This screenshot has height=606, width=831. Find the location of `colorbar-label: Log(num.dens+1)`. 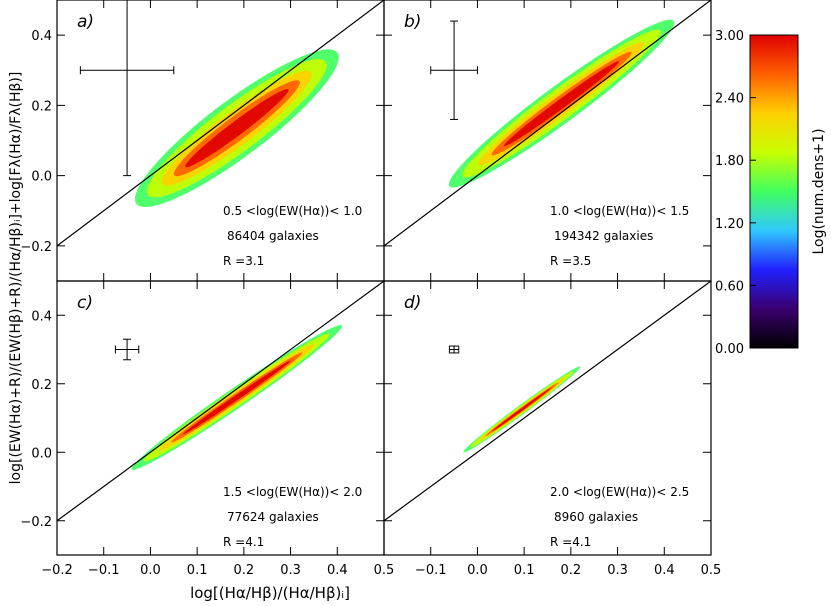

colorbar-label: Log(num.dens+1) is located at coordinates (819, 191).